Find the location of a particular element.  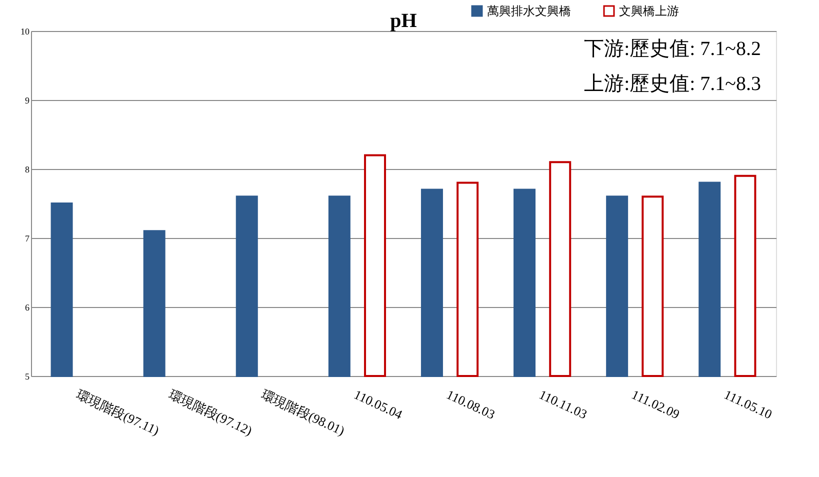

y-tick-label: 6 is located at coordinates (27, 307).